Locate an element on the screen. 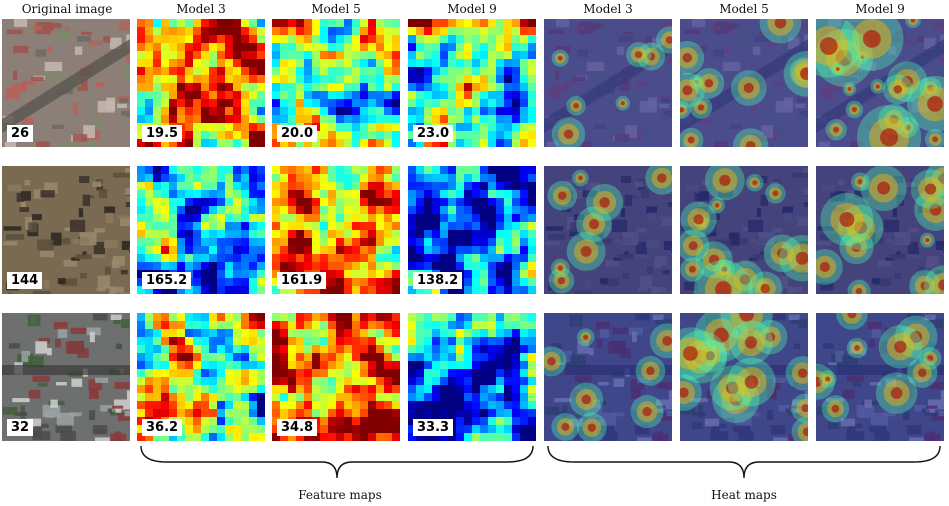  predicted-count: 161.9 is located at coordinates (302, 280).